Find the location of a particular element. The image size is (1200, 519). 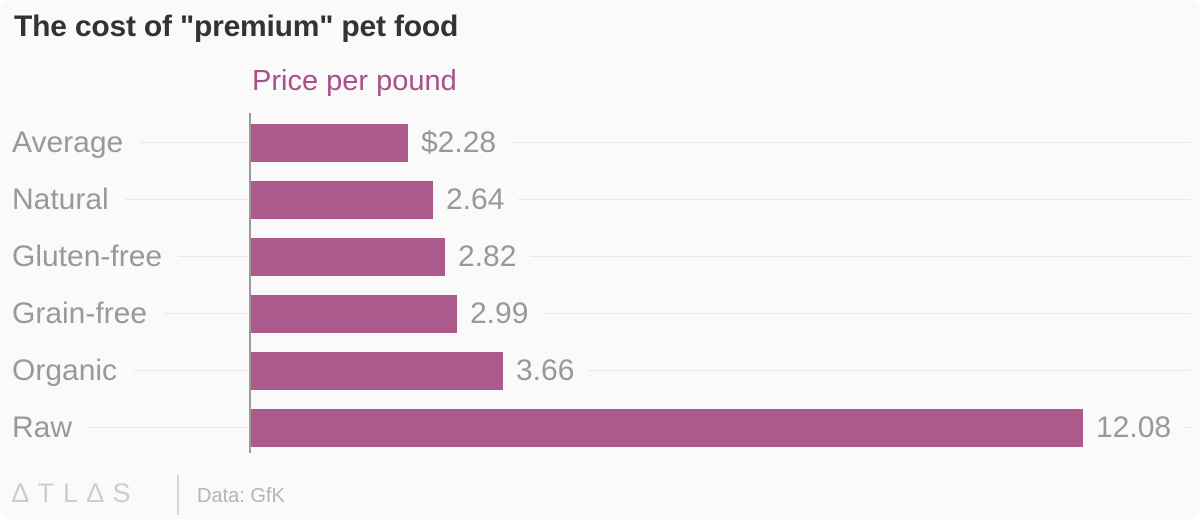

y-axis-line is located at coordinates (250, 283).